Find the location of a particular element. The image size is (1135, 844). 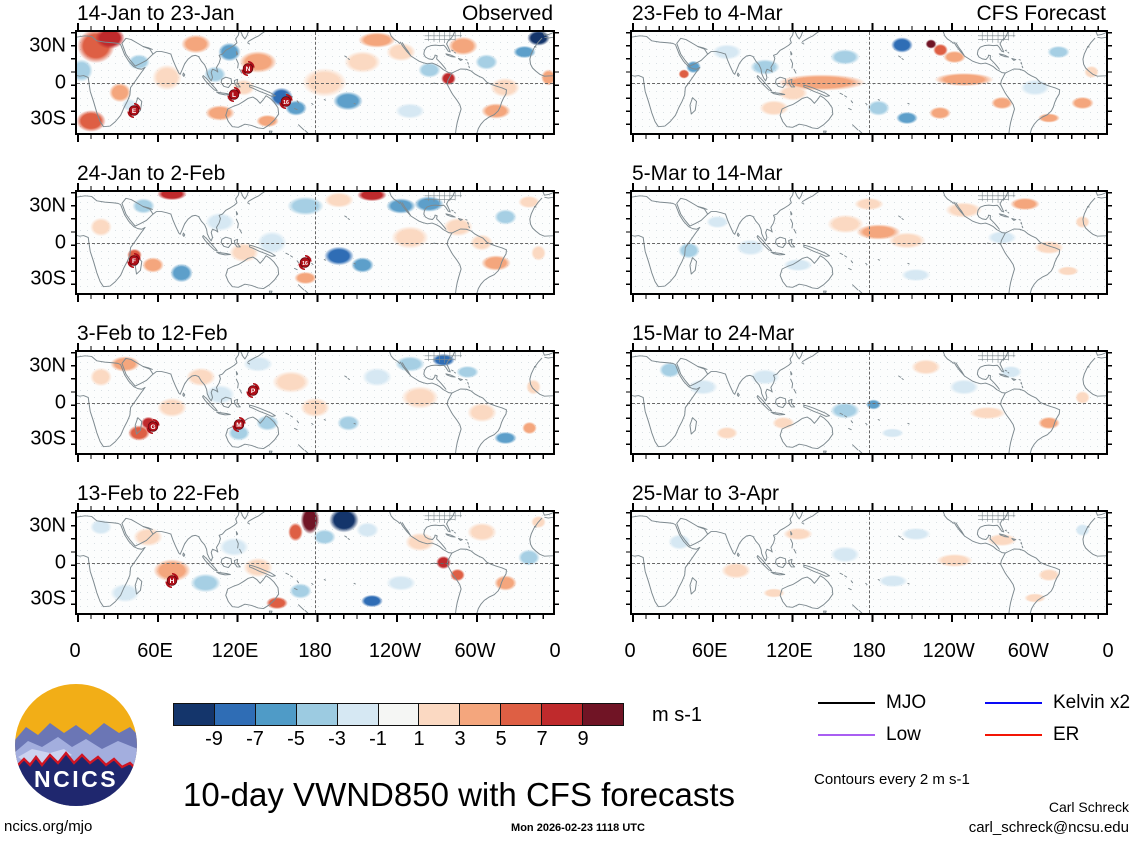

colorbar-tick-label: 9 is located at coordinates (583, 739).